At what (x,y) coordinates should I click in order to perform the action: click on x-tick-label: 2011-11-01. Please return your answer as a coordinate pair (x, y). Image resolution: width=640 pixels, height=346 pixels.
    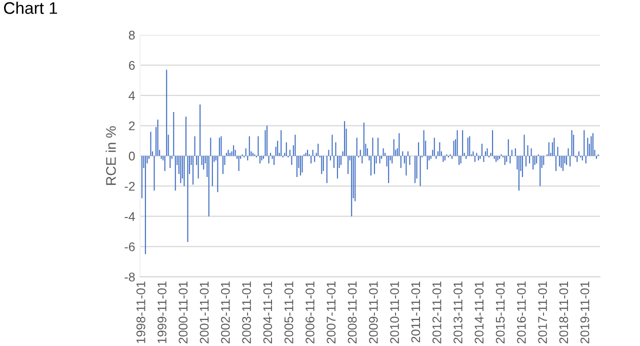
    Looking at the image, I should click on (415, 312).